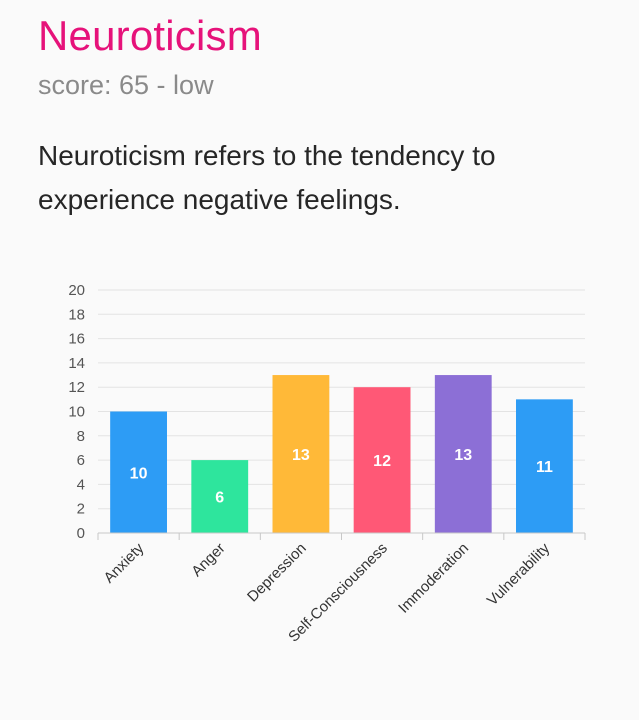 The image size is (639, 720). Describe the element at coordinates (341, 536) in the screenshot. I see `x-axis` at that location.